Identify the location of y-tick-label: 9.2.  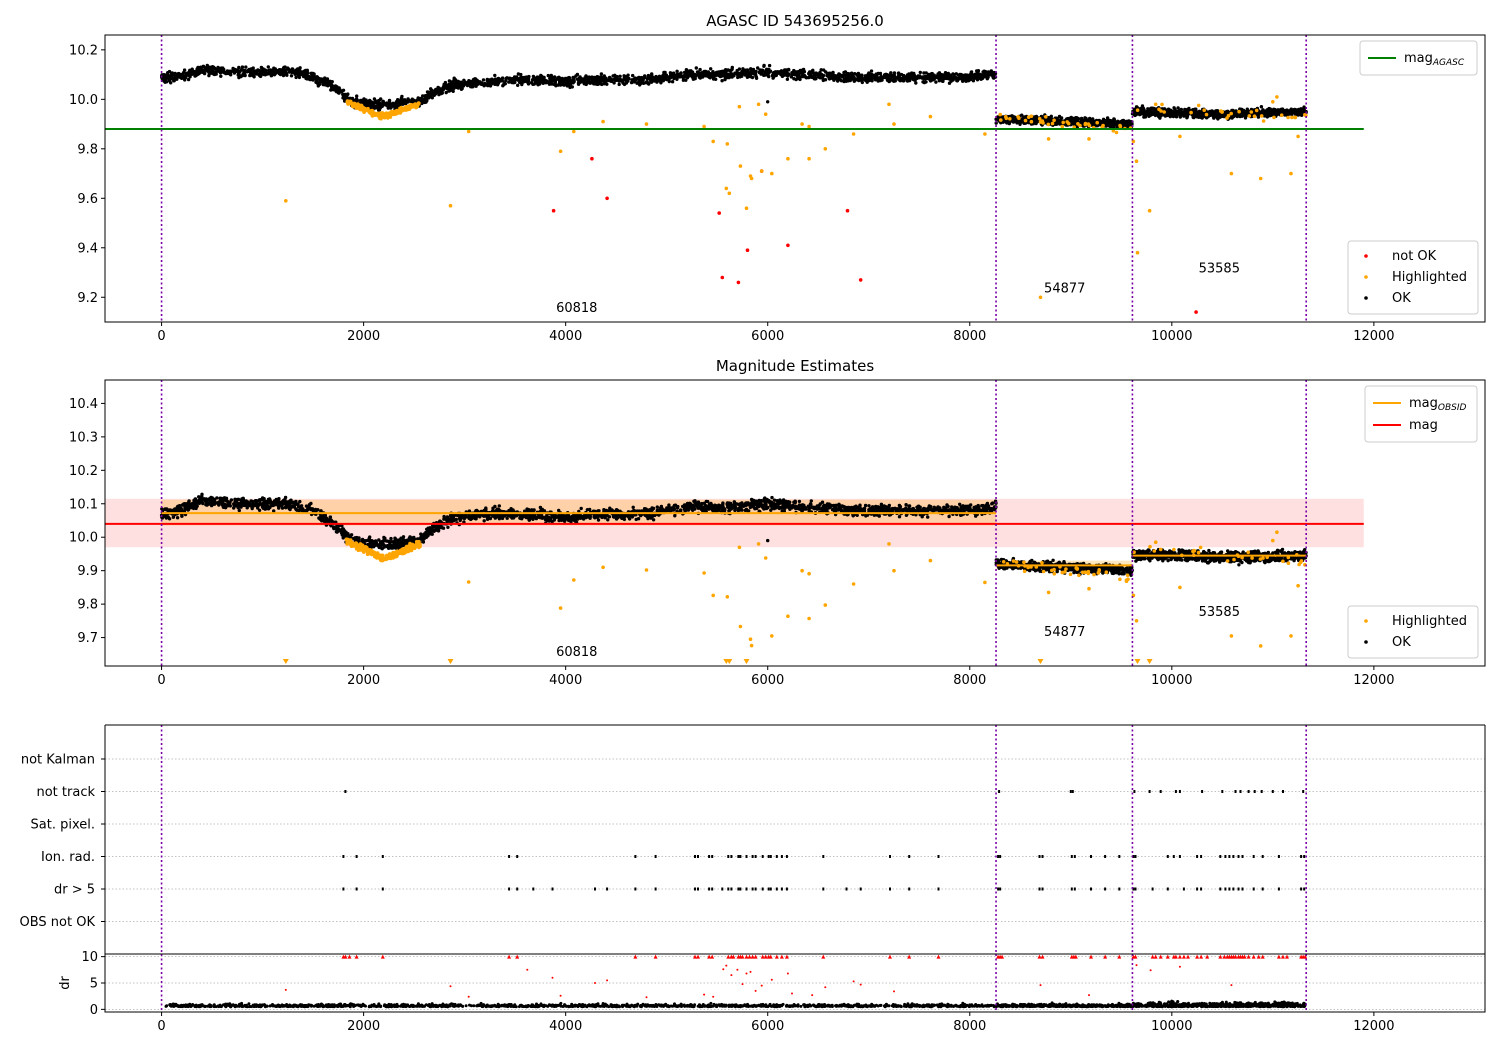
(87, 298).